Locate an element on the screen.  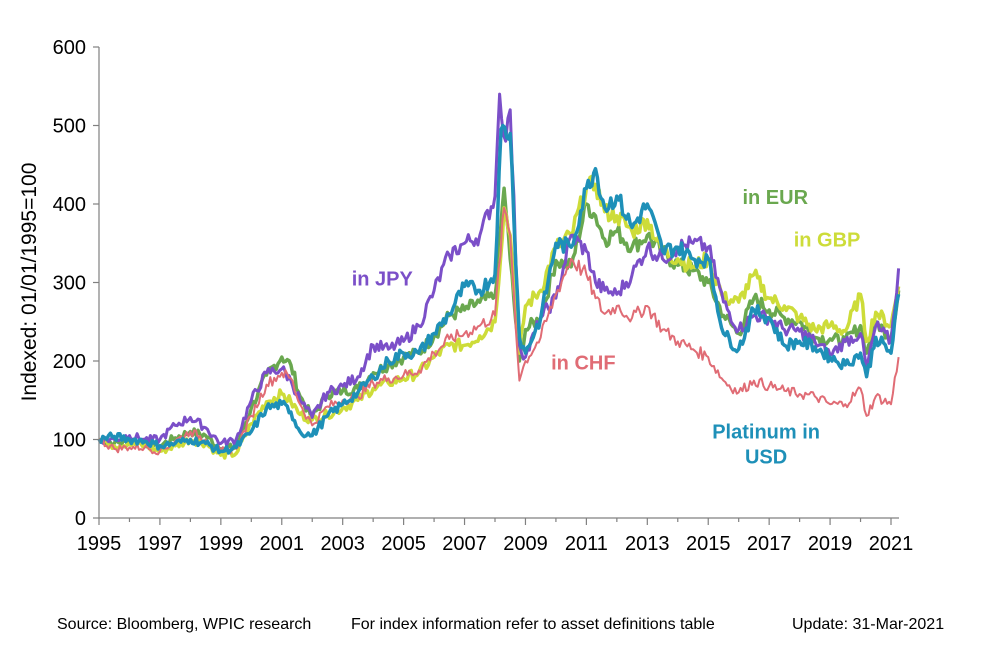
x-tick-label: 2017 is located at coordinates (769, 544).